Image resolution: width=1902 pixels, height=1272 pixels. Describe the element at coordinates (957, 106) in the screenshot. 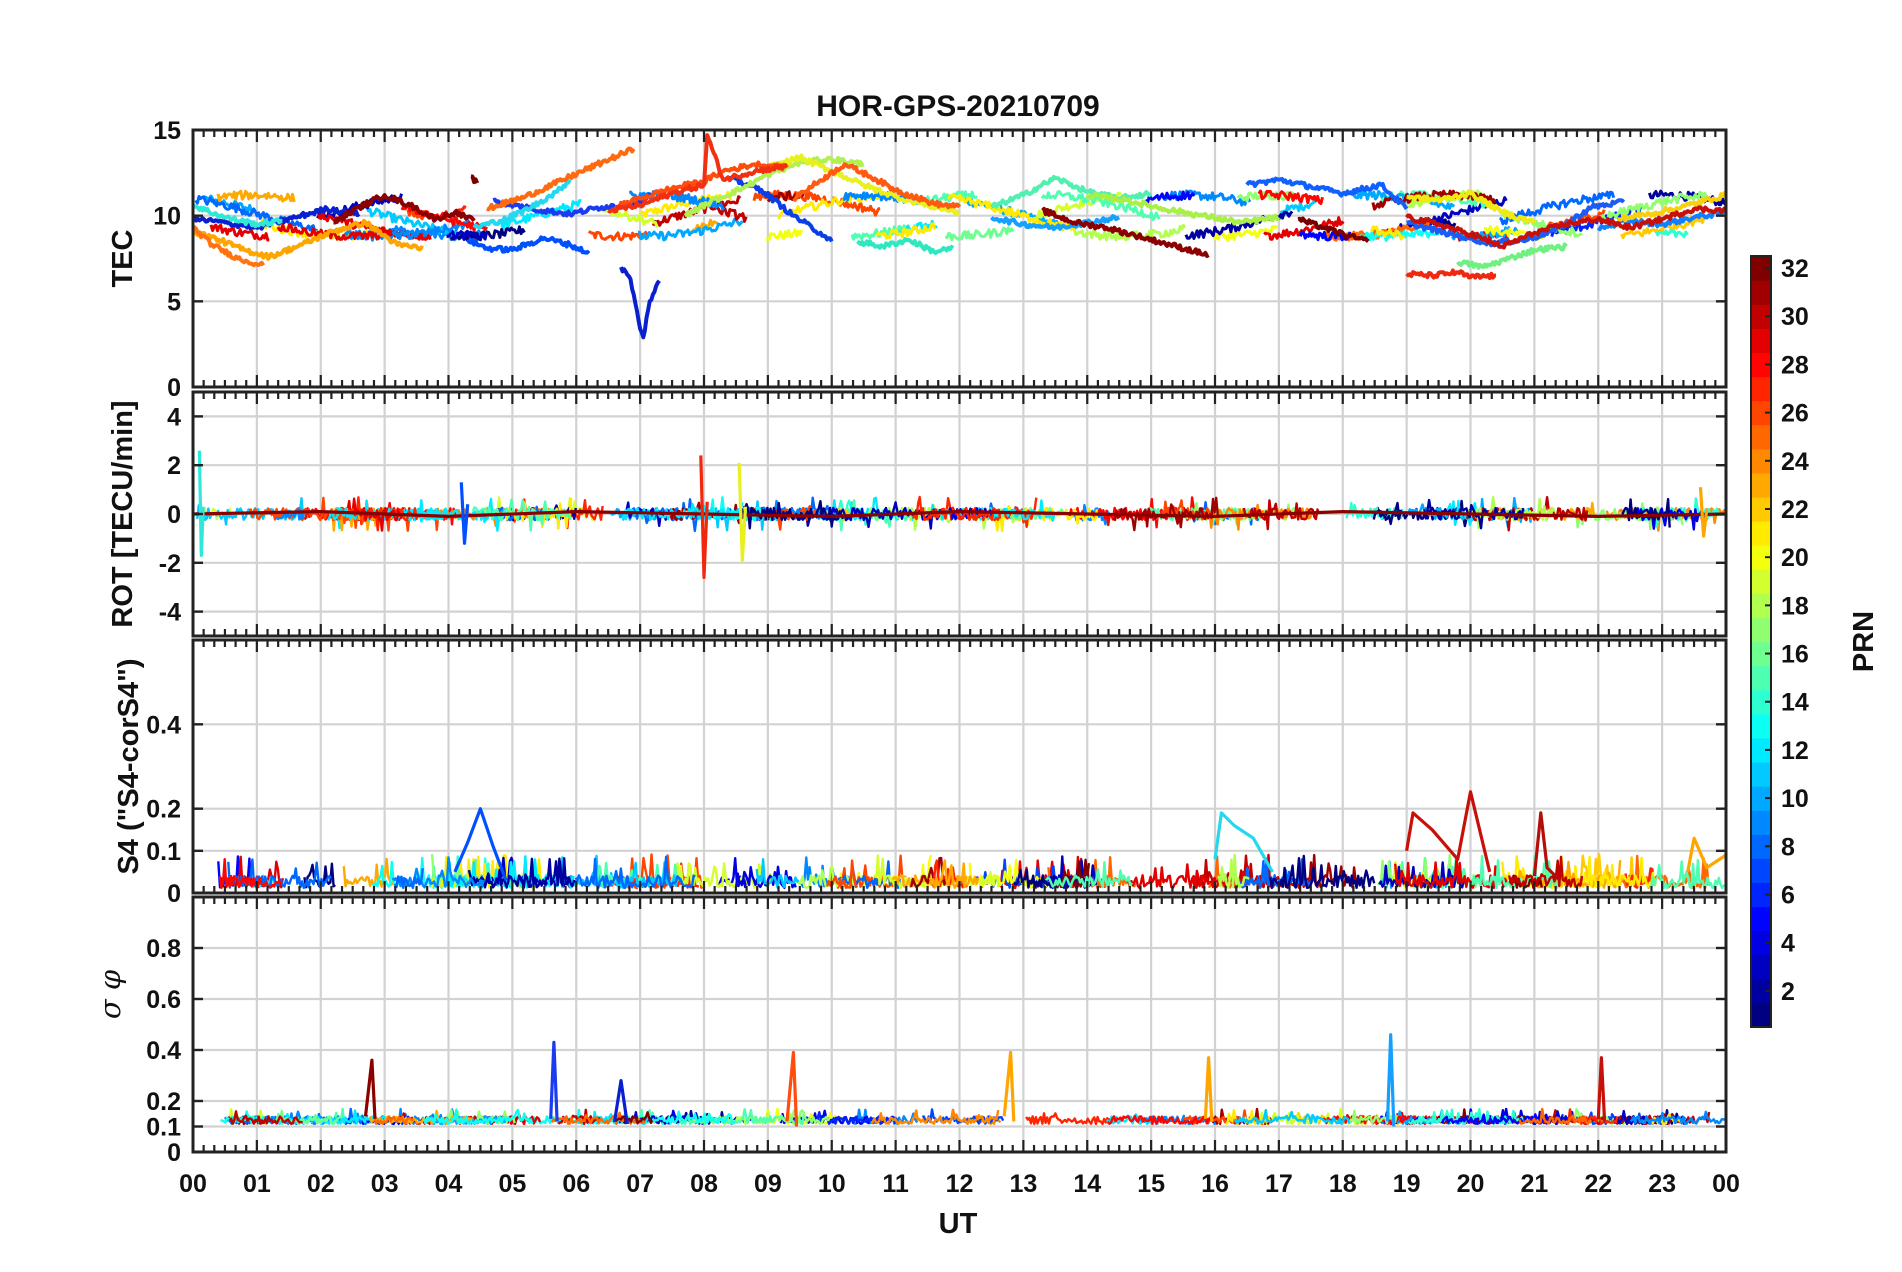

I see `figure-title: HOR-GPS-20210709` at that location.